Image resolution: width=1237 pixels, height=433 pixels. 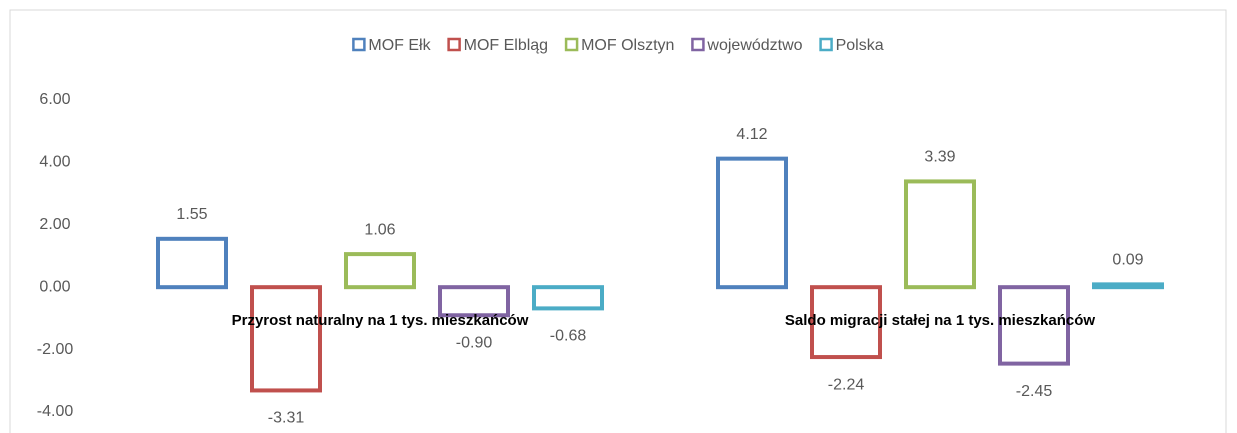 What do you see at coordinates (379, 229) in the screenshot?
I see `data-label: 1.06` at bounding box center [379, 229].